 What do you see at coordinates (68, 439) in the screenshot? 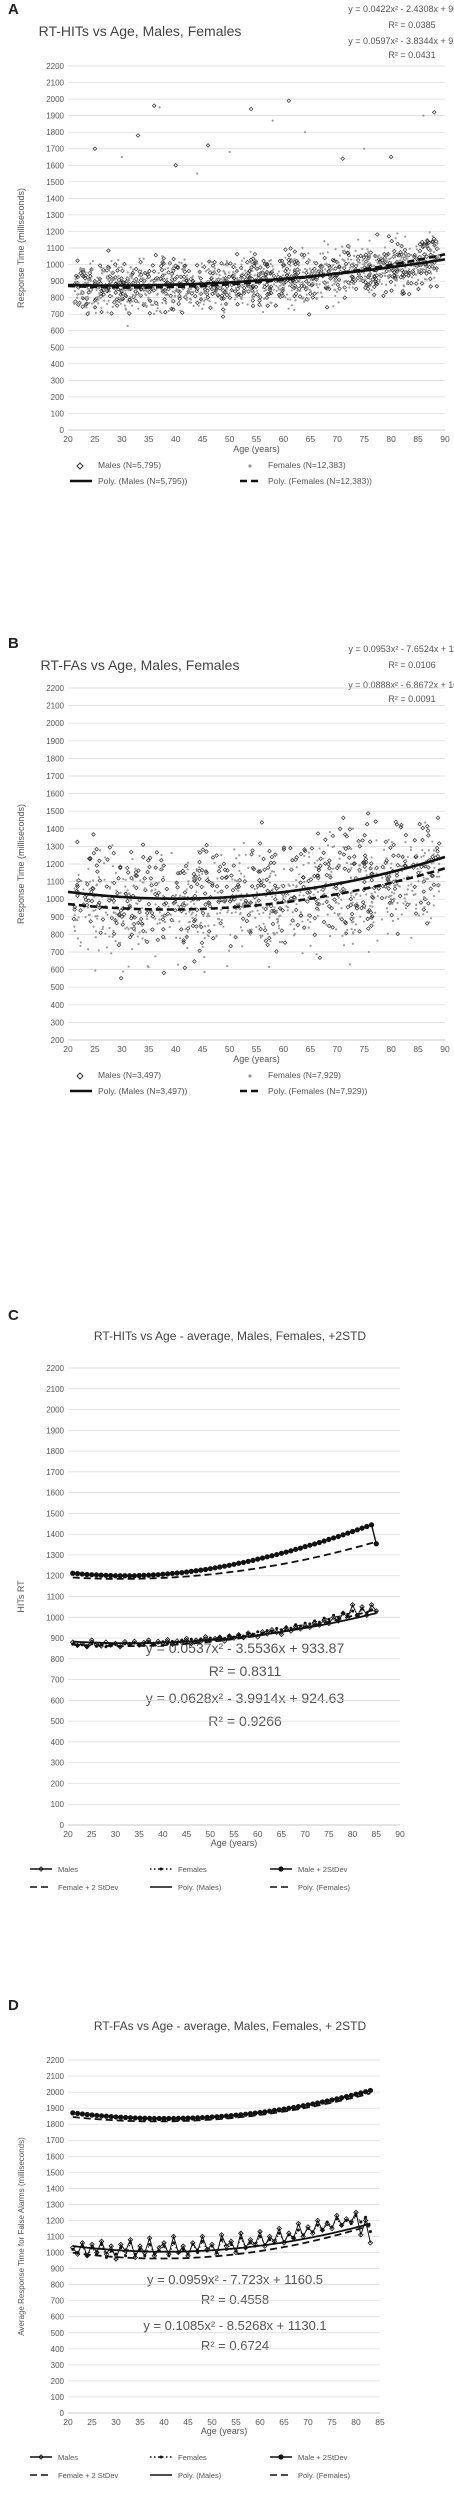
I see `x-tick-label: 20` at bounding box center [68, 439].